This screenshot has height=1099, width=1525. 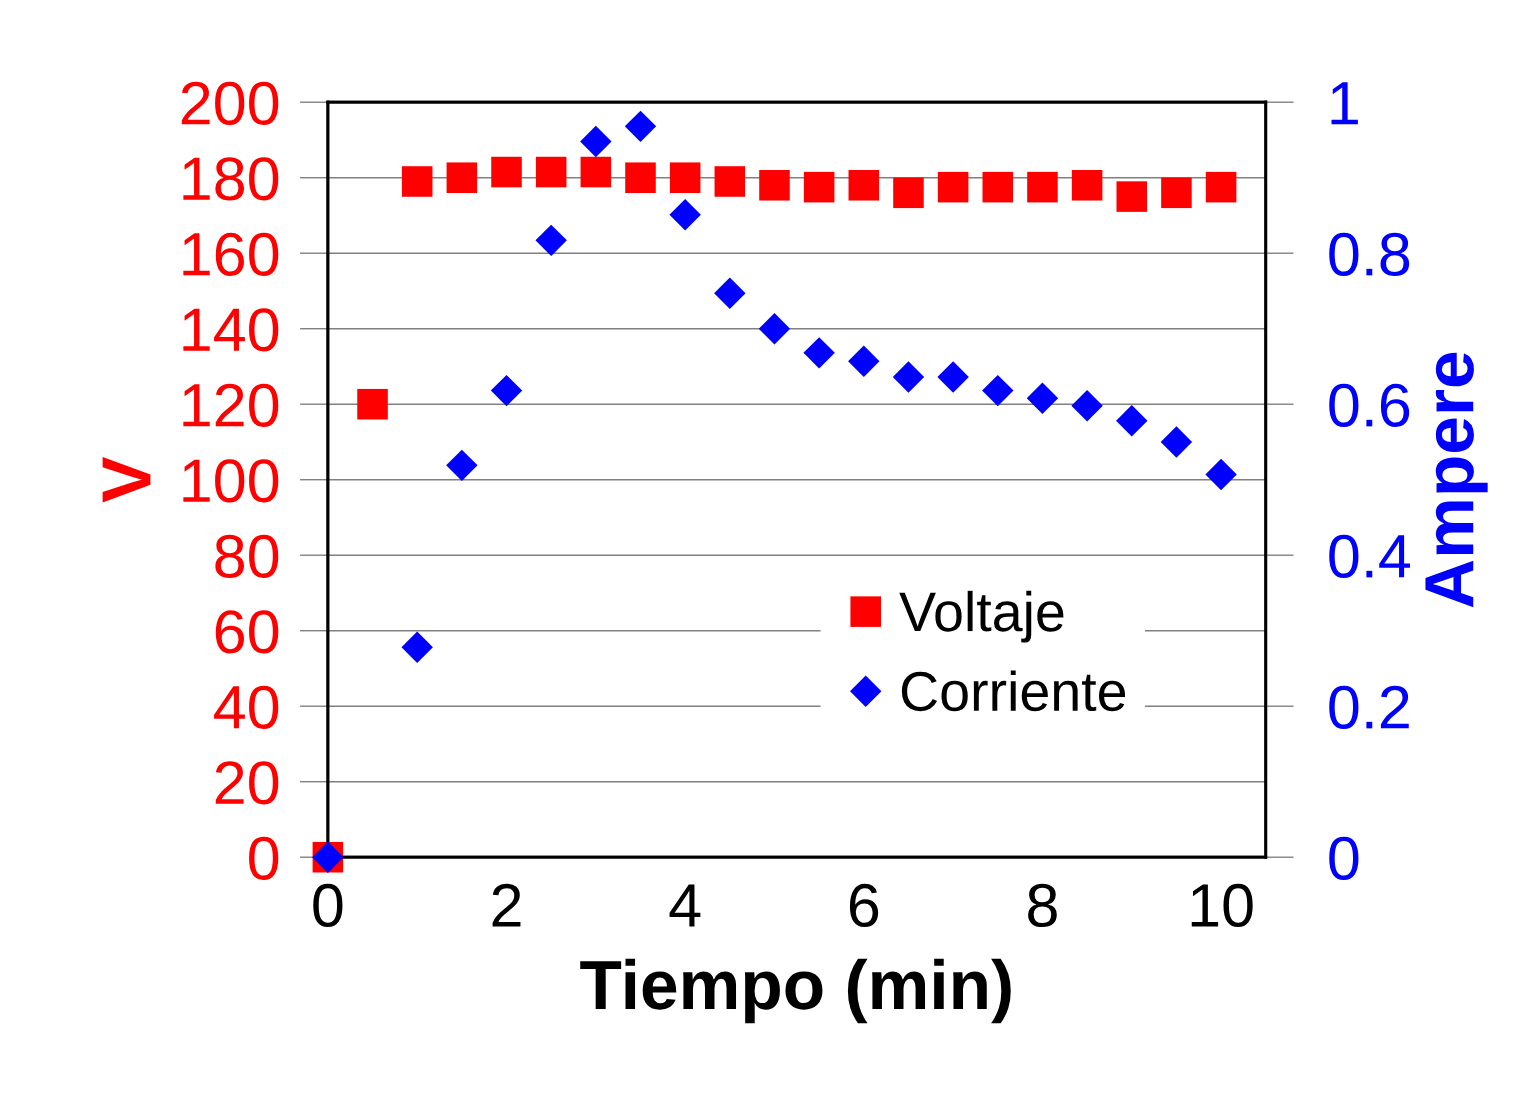 What do you see at coordinates (264, 858) in the screenshot?
I see `y-tick-label: 0` at bounding box center [264, 858].